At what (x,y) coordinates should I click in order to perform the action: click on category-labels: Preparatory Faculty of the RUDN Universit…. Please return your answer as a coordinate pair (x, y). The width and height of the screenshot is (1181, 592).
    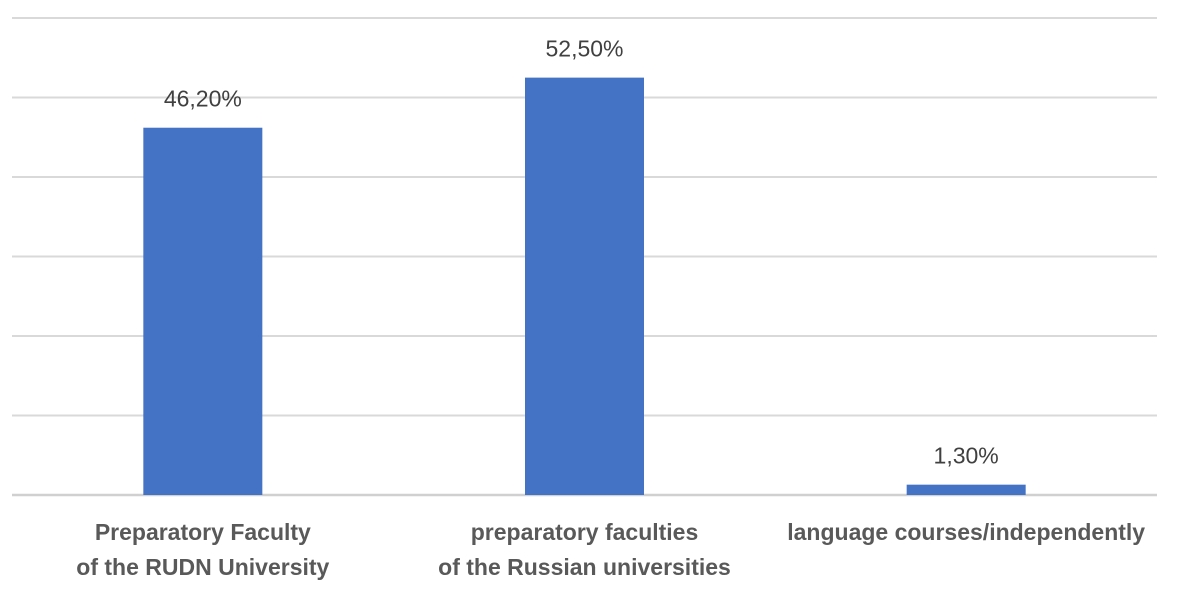
    Looking at the image, I should click on (610, 549).